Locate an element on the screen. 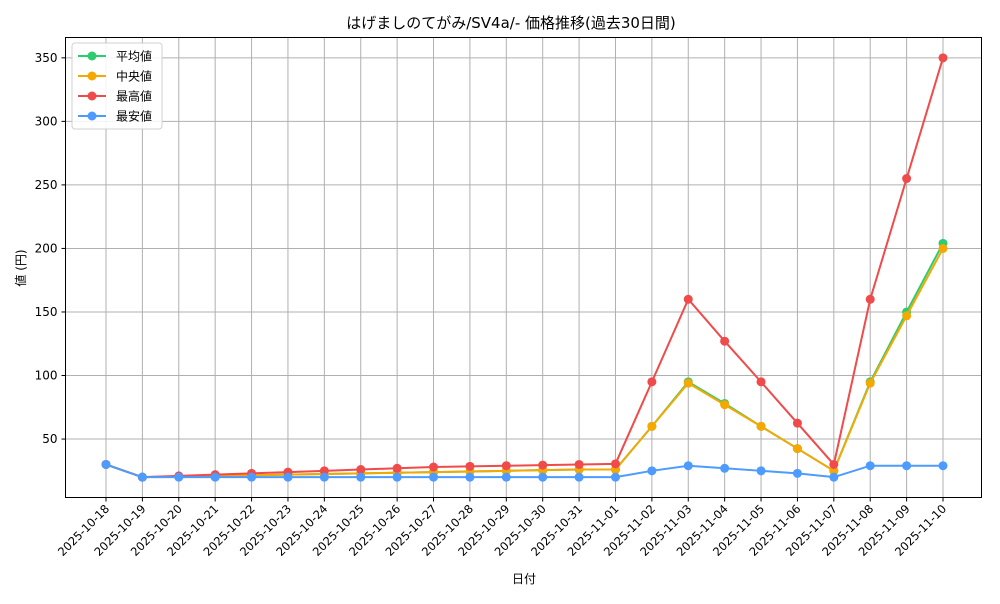 The width and height of the screenshot is (1000, 604). y-axis-label: 値 (円) is located at coordinates (20, 267).